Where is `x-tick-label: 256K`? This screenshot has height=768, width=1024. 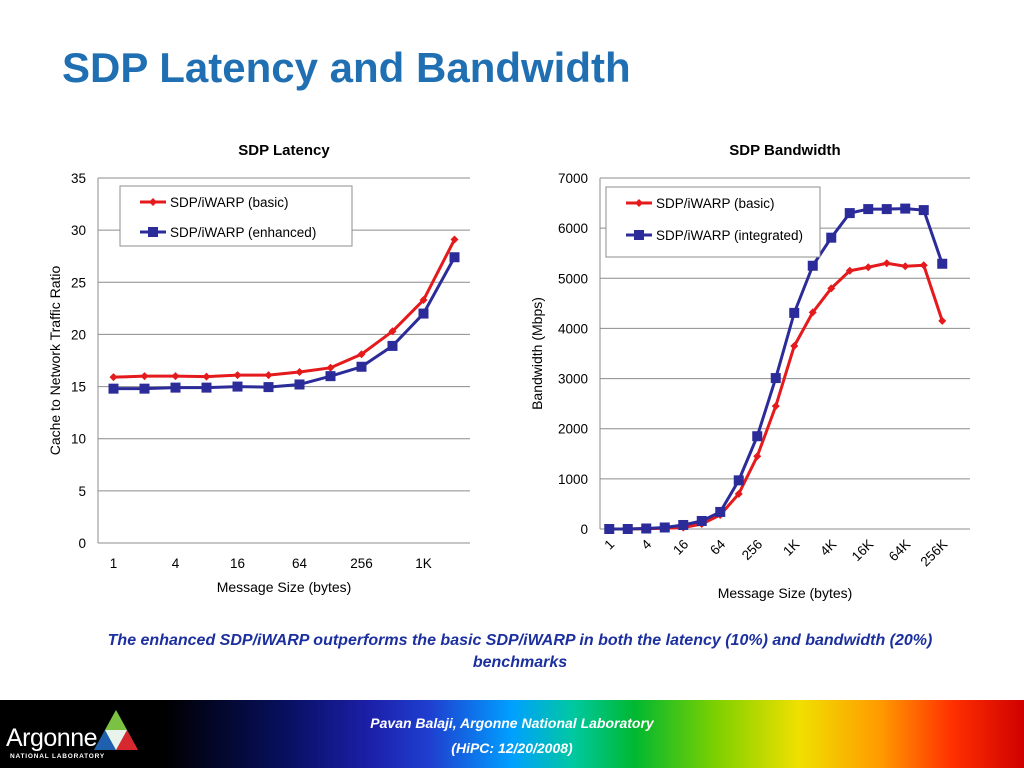 x-tick-label: 256K is located at coordinates (933, 553).